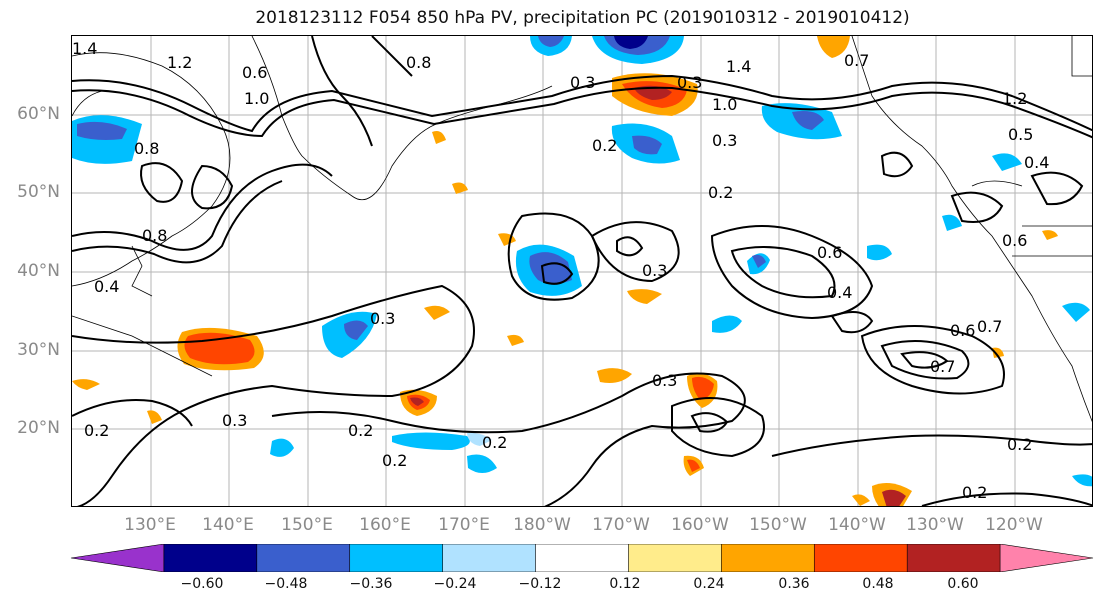 The width and height of the screenshot is (1105, 601). What do you see at coordinates (307, 525) in the screenshot?
I see `lon-label-150e: 150°E` at bounding box center [307, 525].